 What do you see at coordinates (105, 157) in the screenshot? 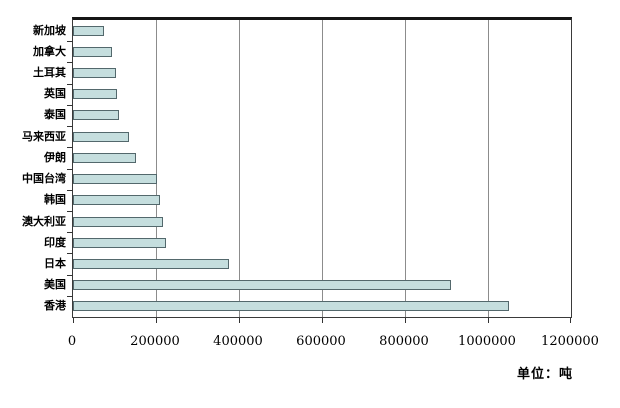
I see `bar-iran` at bounding box center [105, 157].